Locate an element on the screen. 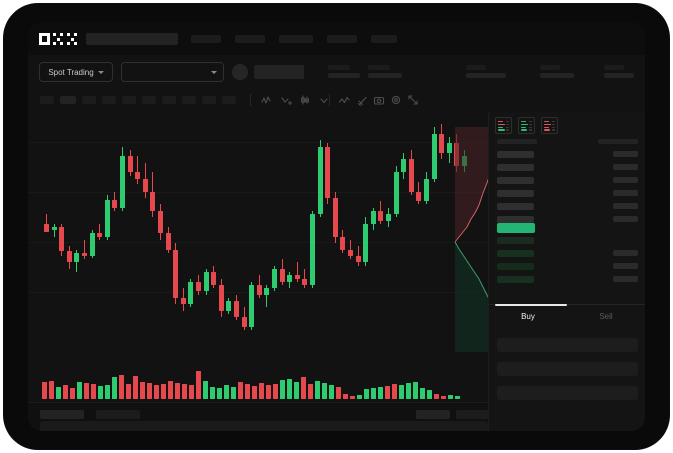  settings-icon is located at coordinates (396, 100).